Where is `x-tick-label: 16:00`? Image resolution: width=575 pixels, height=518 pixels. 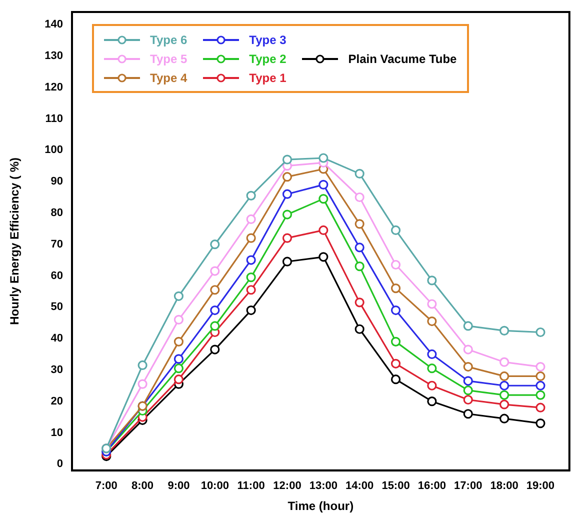
x-tick-label: 16:00 is located at coordinates (432, 486).